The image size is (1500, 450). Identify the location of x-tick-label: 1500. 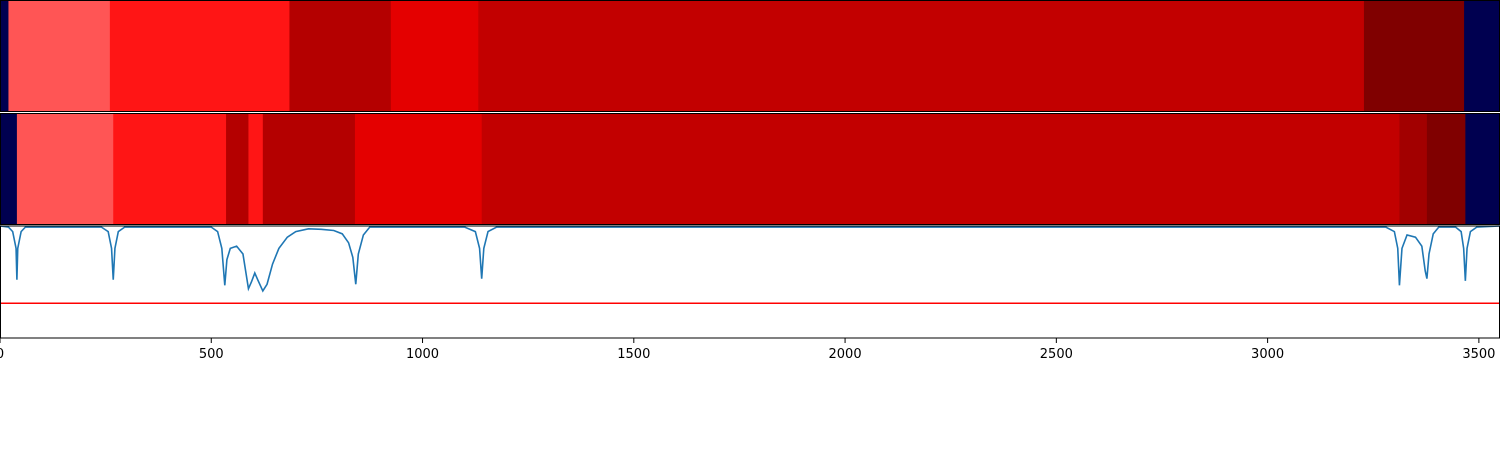
(633, 354).